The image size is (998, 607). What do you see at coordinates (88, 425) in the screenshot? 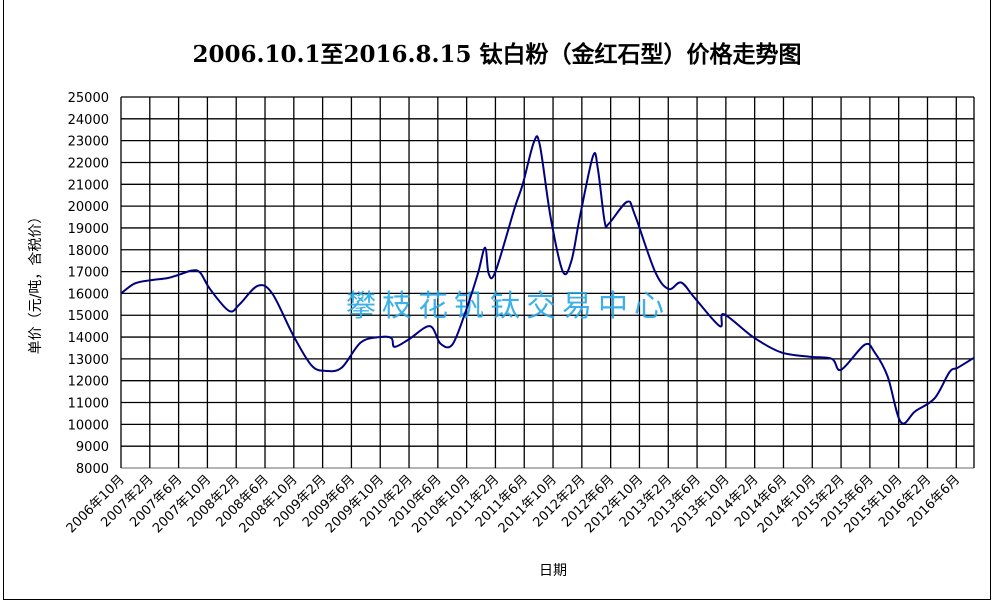
I see `y-tick-label: 10000` at bounding box center [88, 425].